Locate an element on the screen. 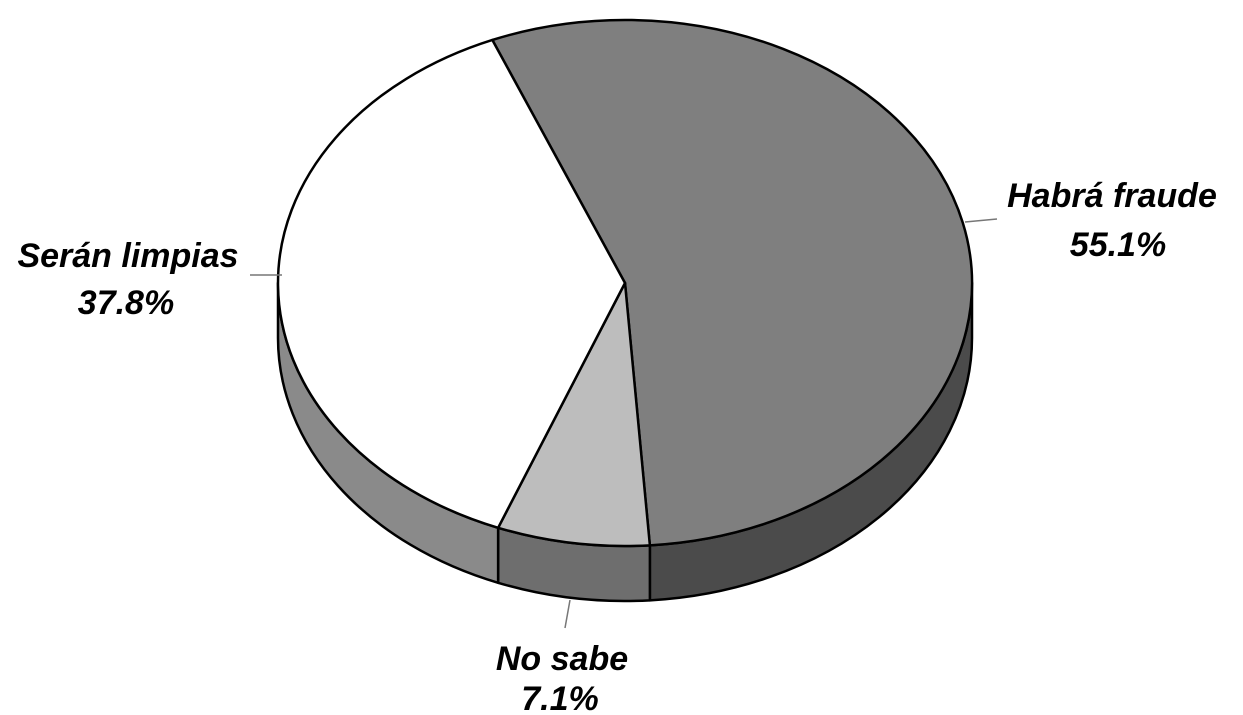  slice-value-habra-fraude: 55.1% is located at coordinates (1118, 245).